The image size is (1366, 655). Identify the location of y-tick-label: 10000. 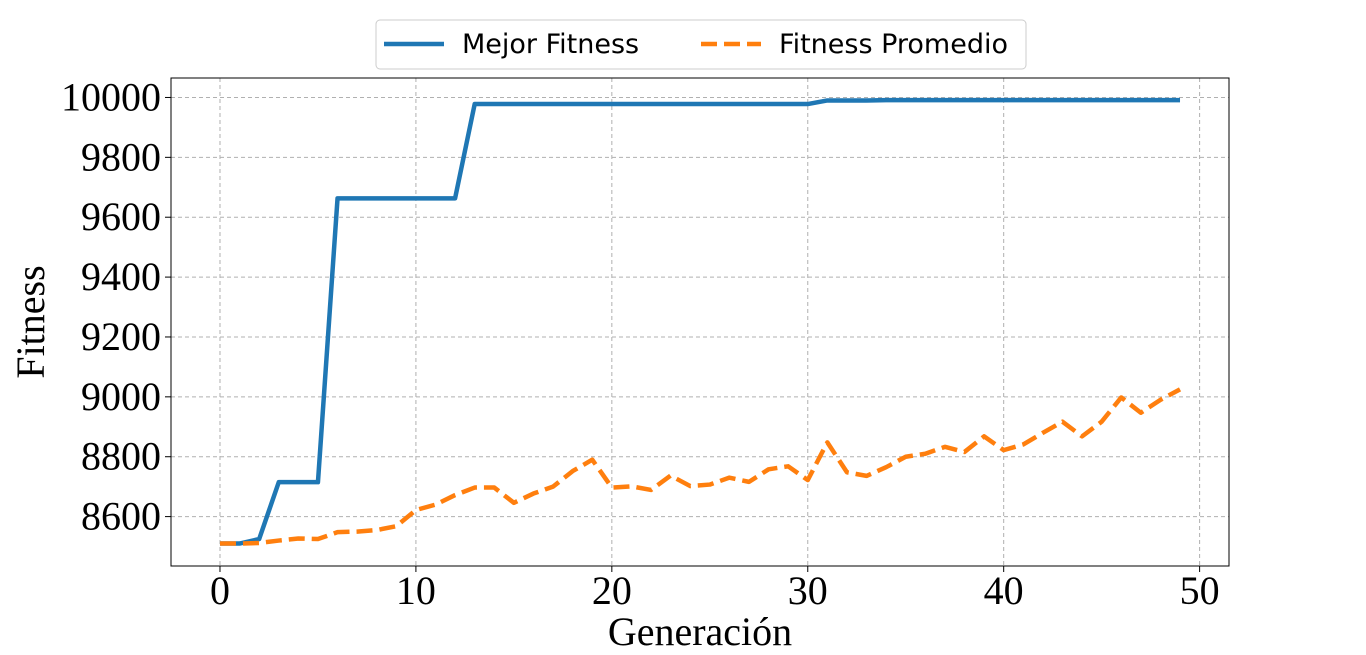
(111, 96).